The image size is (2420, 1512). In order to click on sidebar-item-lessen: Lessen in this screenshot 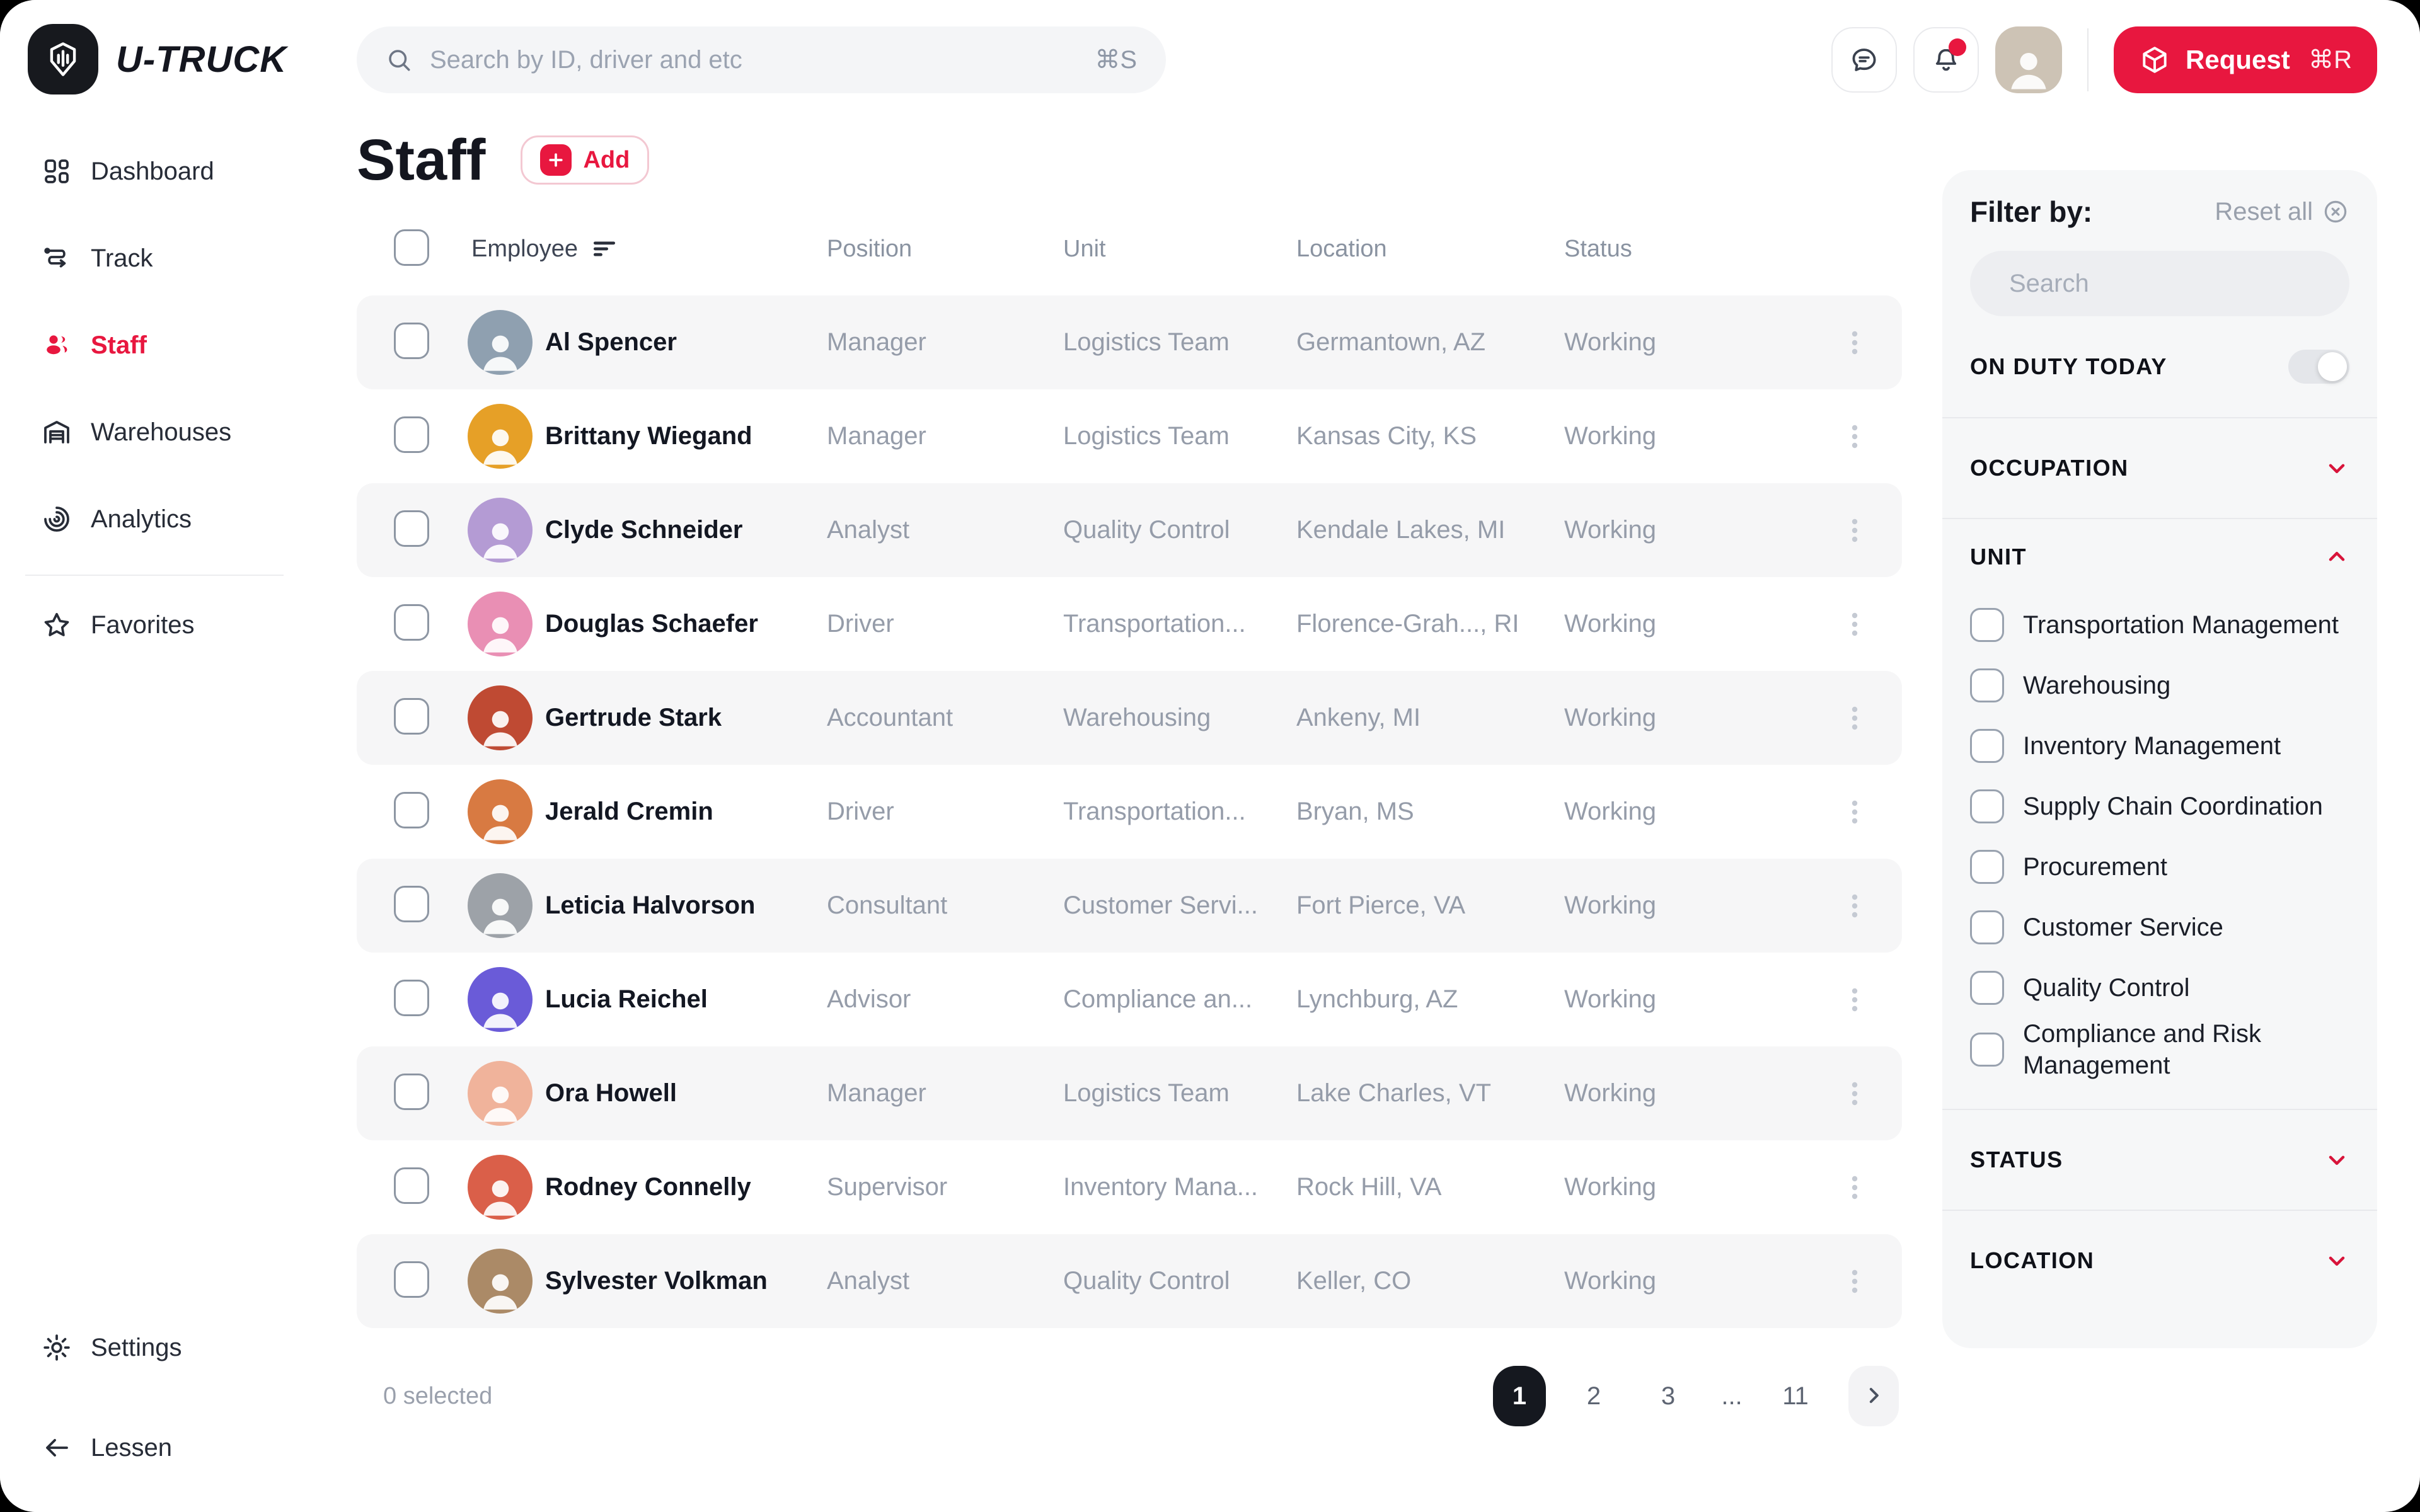, I will do `click(155, 1447)`.